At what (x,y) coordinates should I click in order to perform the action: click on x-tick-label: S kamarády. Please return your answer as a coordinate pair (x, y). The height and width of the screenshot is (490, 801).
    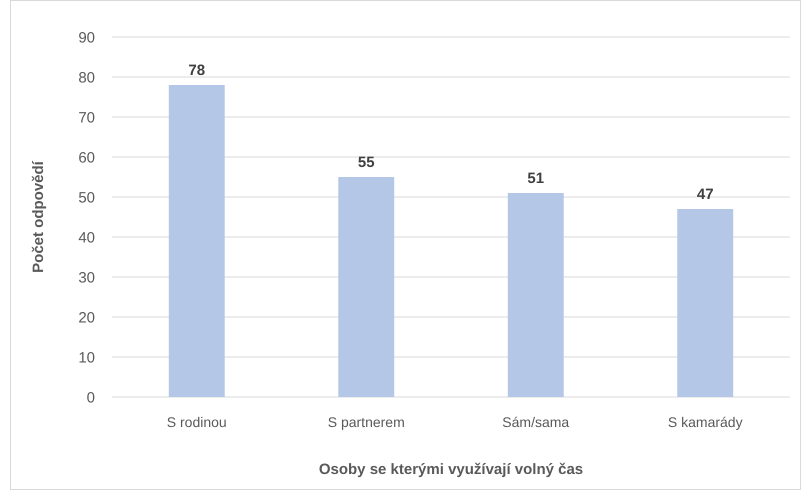
    Looking at the image, I should click on (705, 422).